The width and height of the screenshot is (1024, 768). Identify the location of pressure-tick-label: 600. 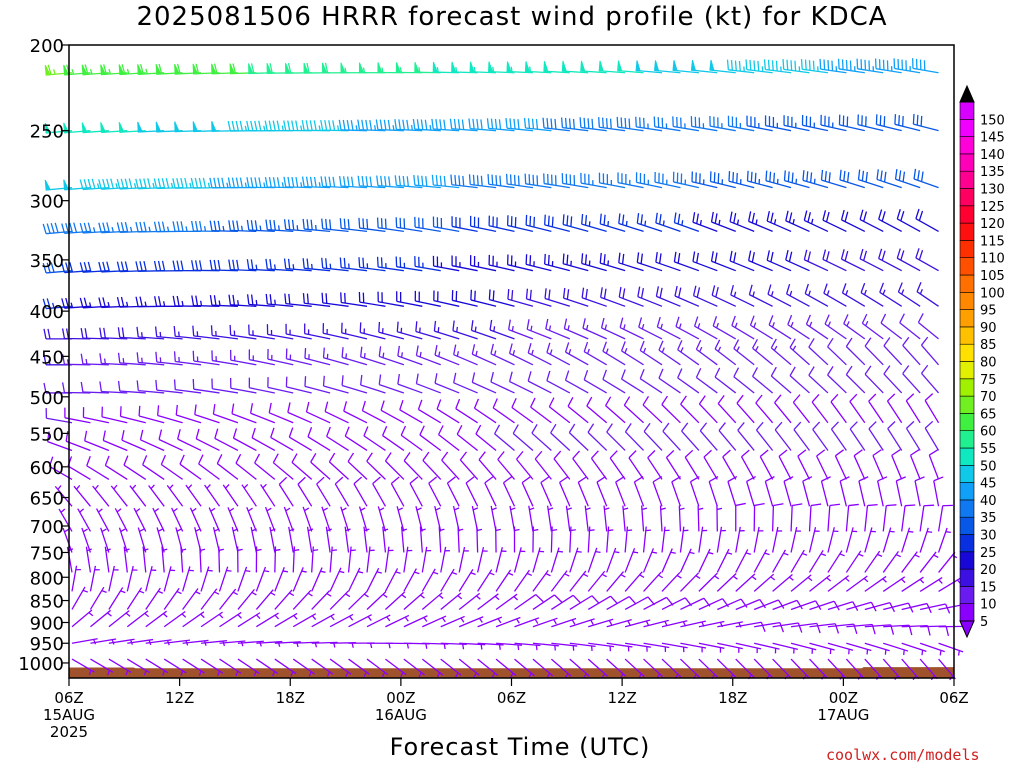
(47, 468).